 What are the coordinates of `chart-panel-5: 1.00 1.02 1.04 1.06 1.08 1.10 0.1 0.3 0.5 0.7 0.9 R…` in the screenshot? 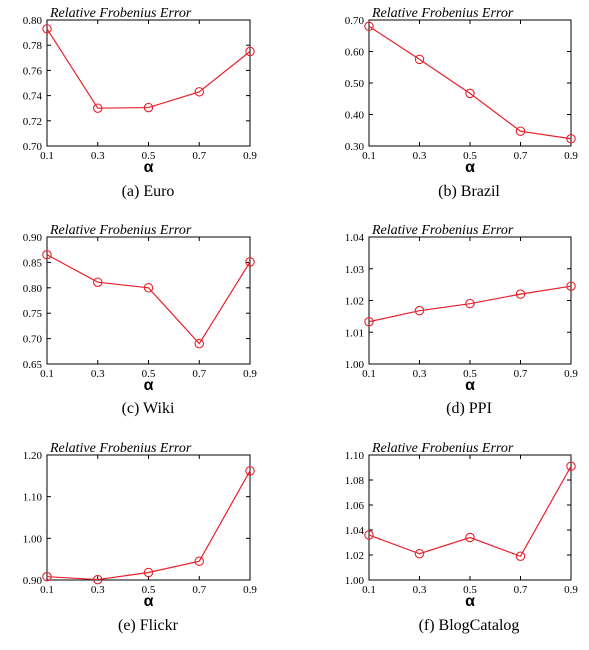 It's located at (462, 537).